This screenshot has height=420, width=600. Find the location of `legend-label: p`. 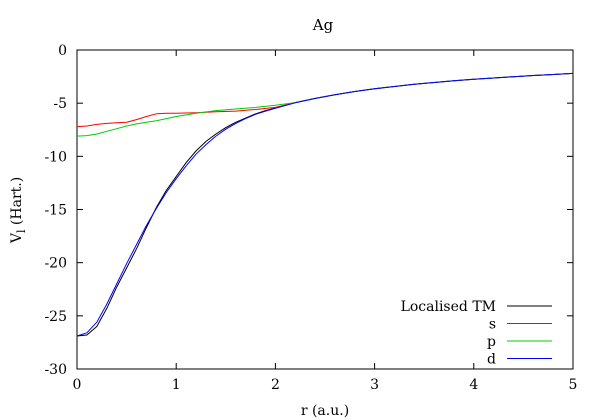

legend-label: p is located at coordinates (491, 342).